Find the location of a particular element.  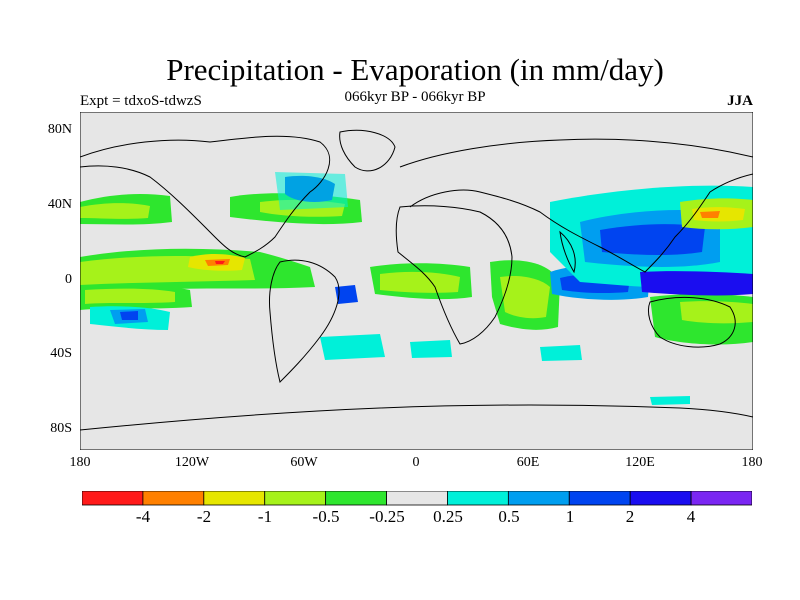

coast-australia is located at coordinates (691, 322).